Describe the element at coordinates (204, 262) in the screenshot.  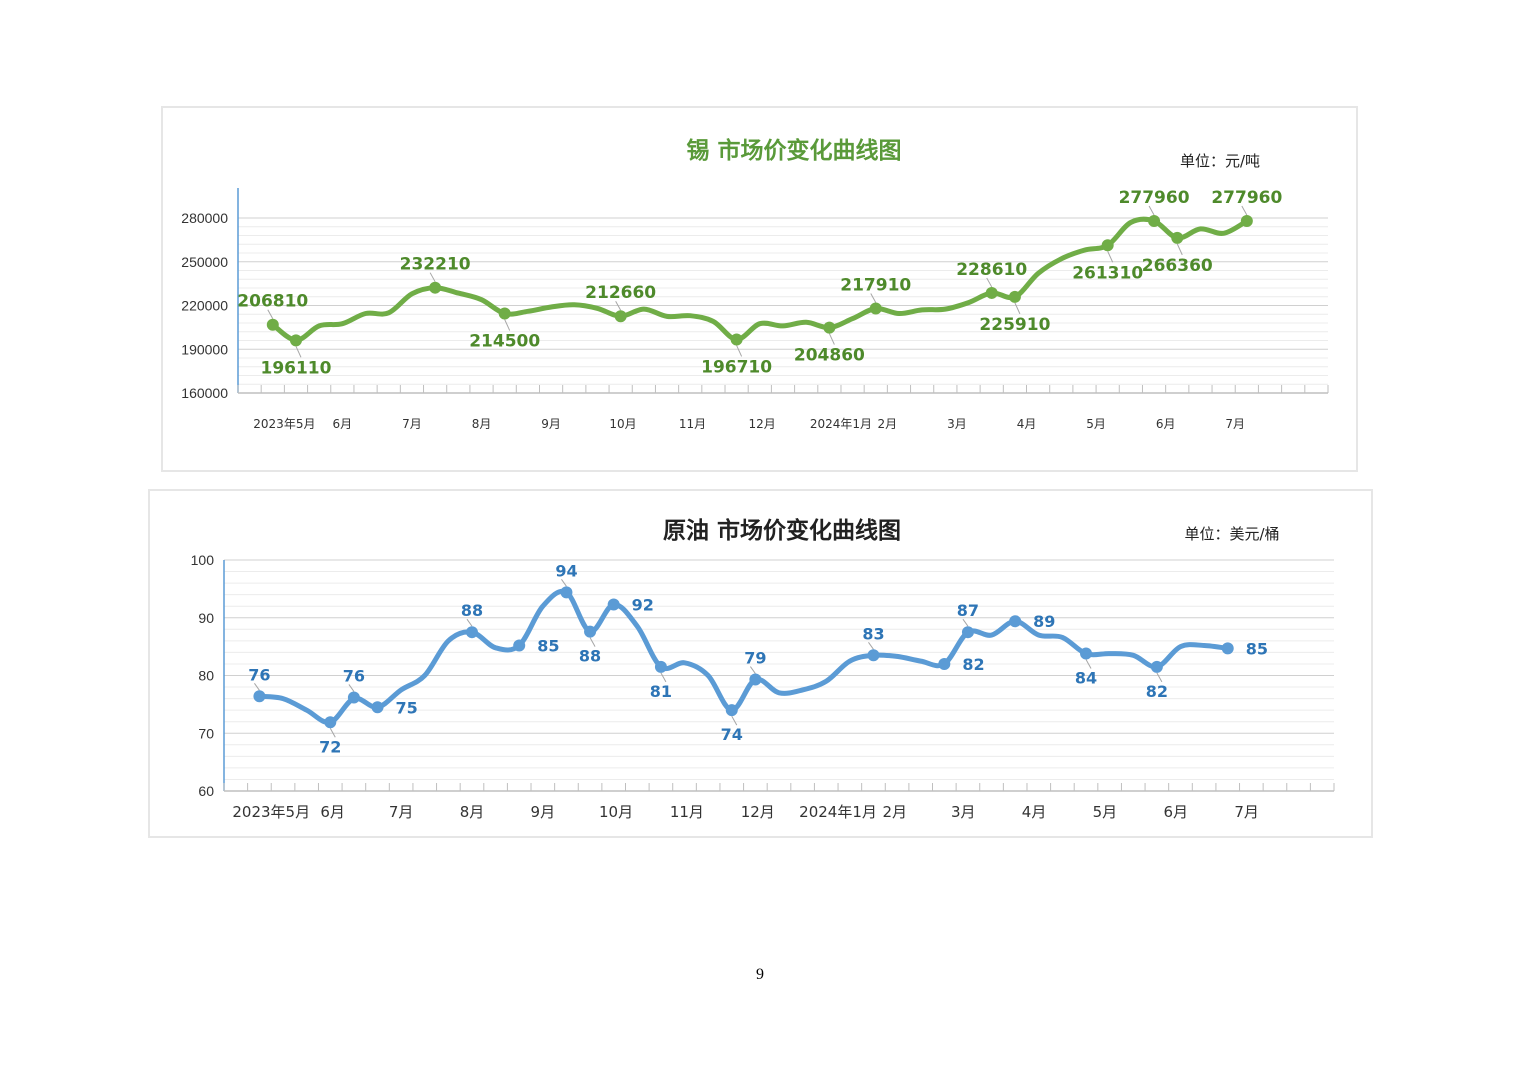
I see `y-tick-label: 250000` at that location.